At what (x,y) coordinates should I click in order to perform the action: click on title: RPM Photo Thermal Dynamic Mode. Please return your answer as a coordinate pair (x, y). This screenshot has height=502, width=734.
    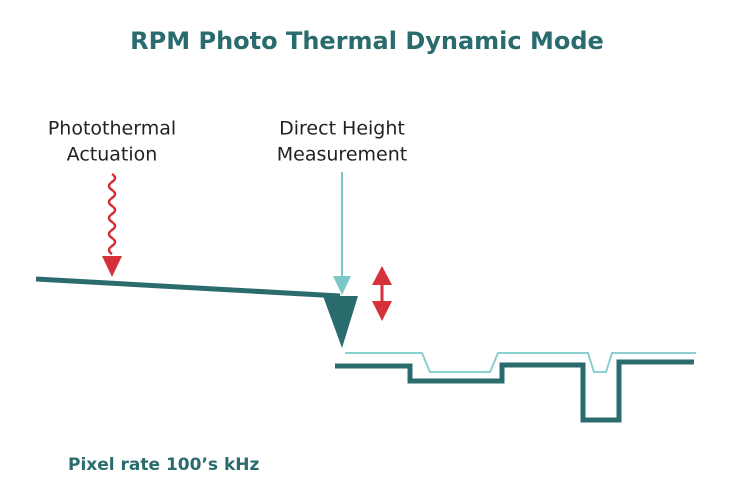
    Looking at the image, I should click on (367, 41).